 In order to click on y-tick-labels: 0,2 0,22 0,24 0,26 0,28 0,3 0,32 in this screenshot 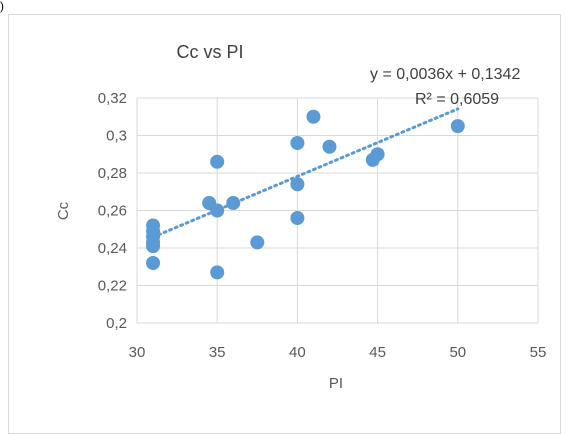, I will do `click(112, 211)`.